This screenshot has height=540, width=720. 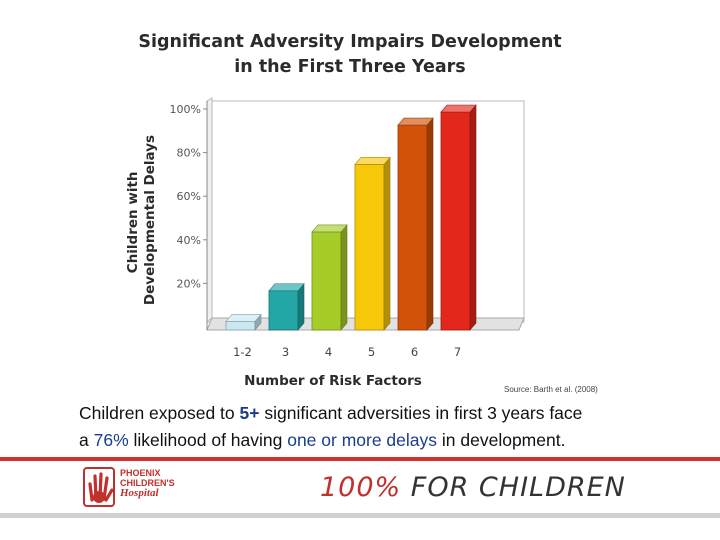 What do you see at coordinates (360, 459) in the screenshot?
I see `footer-red-rule` at bounding box center [360, 459].